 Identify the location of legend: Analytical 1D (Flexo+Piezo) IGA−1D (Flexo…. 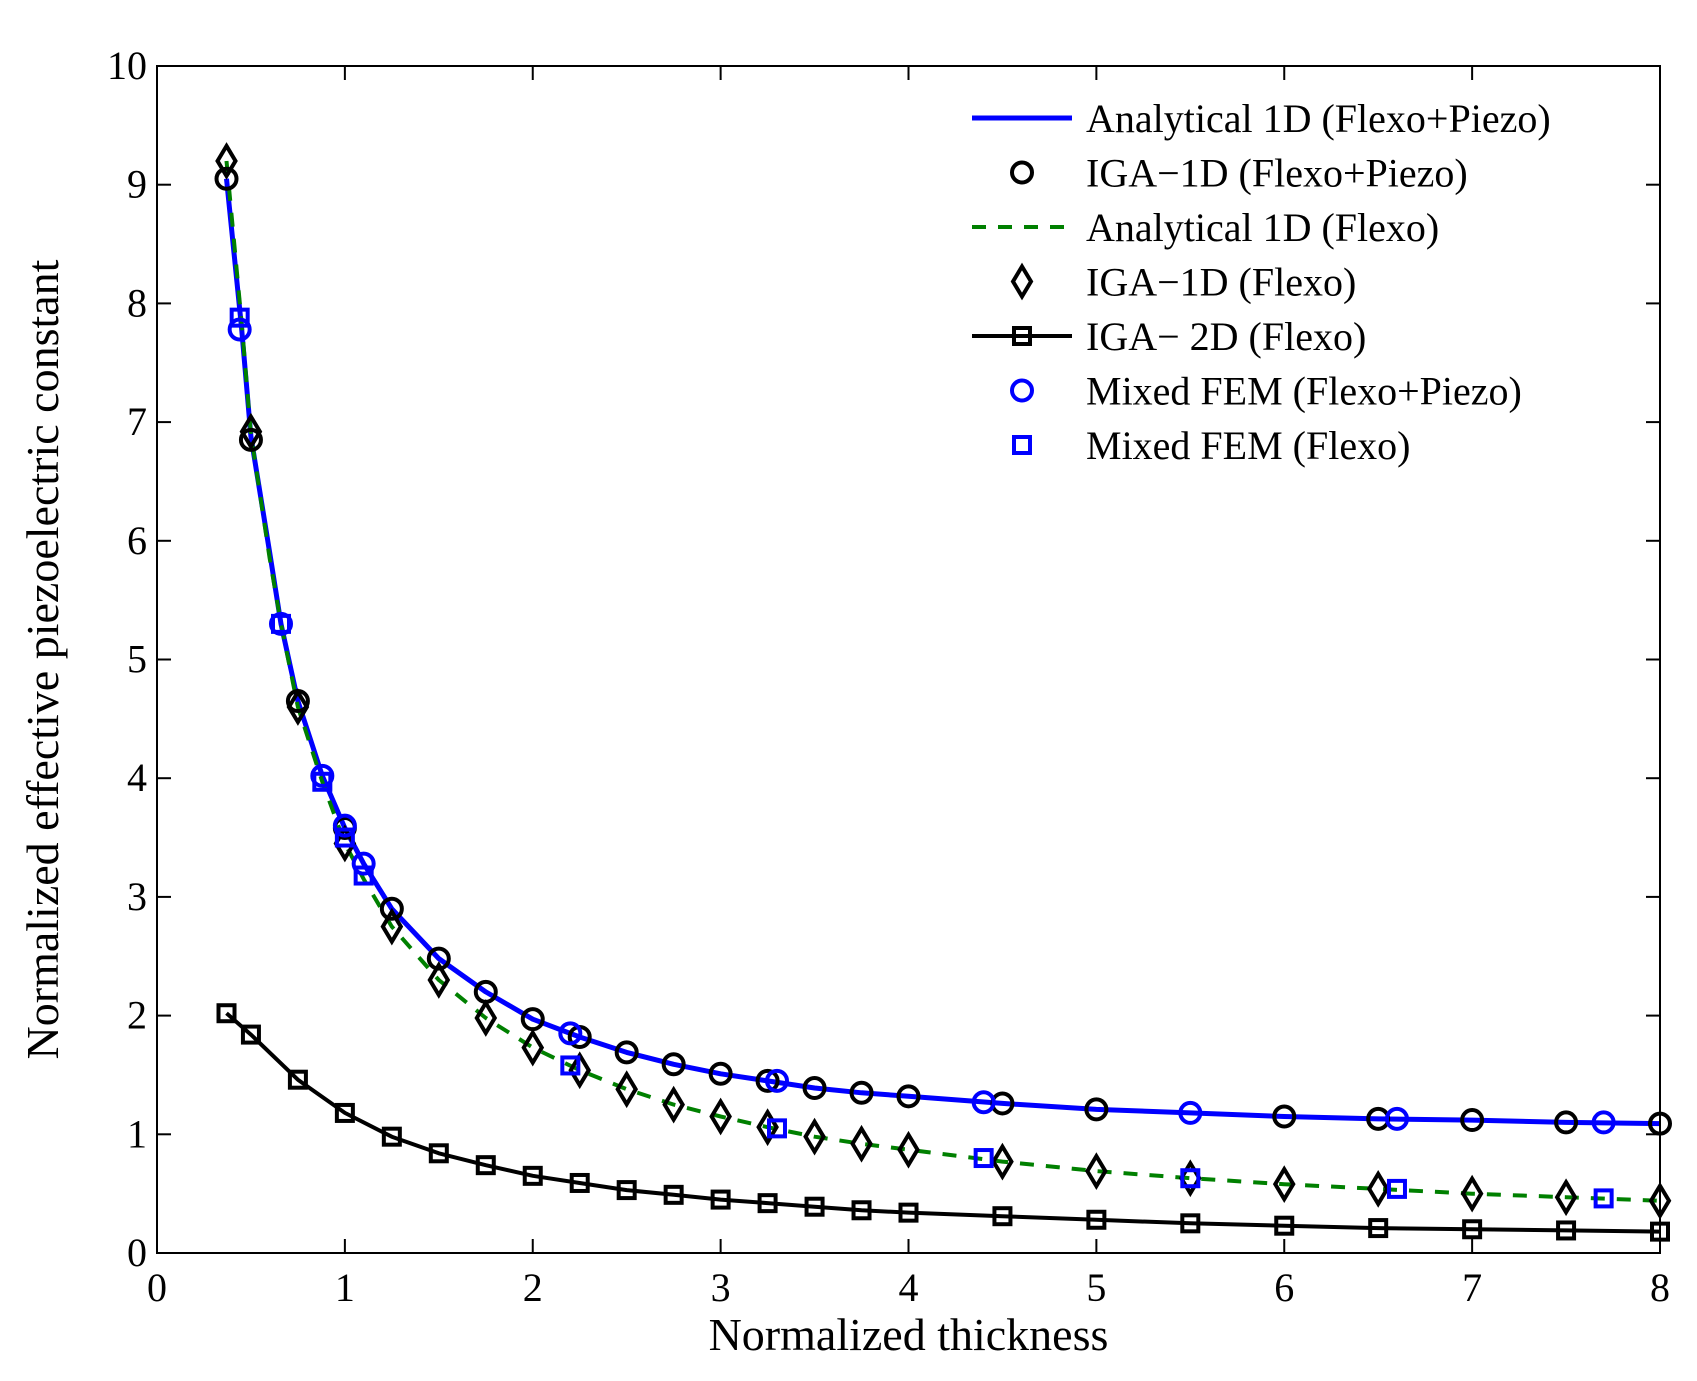
(1261, 282).